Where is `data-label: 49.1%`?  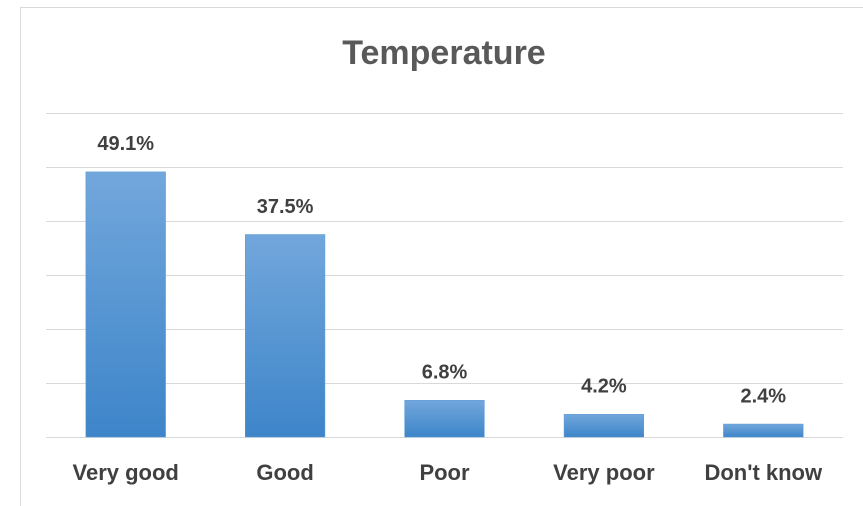 data-label: 49.1% is located at coordinates (125, 144).